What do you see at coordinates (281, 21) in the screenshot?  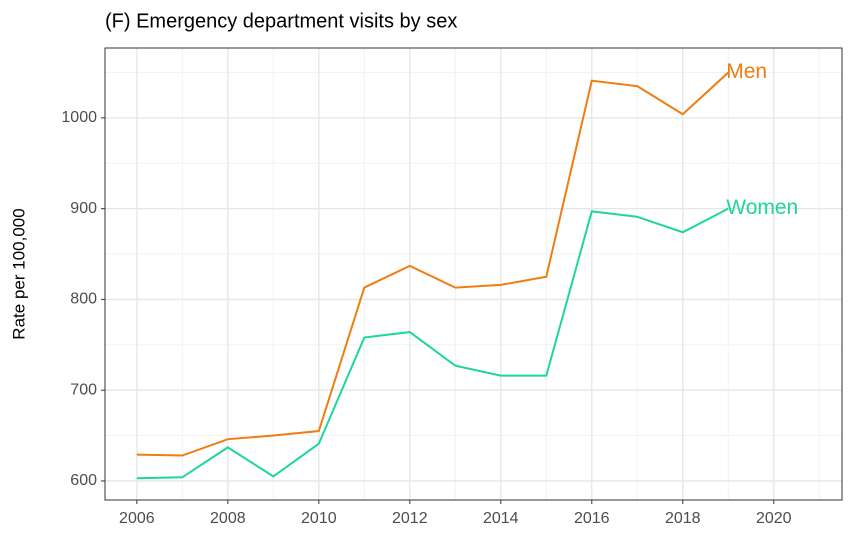 I see `chart-title: (F) Emergency department visits by sex` at bounding box center [281, 21].